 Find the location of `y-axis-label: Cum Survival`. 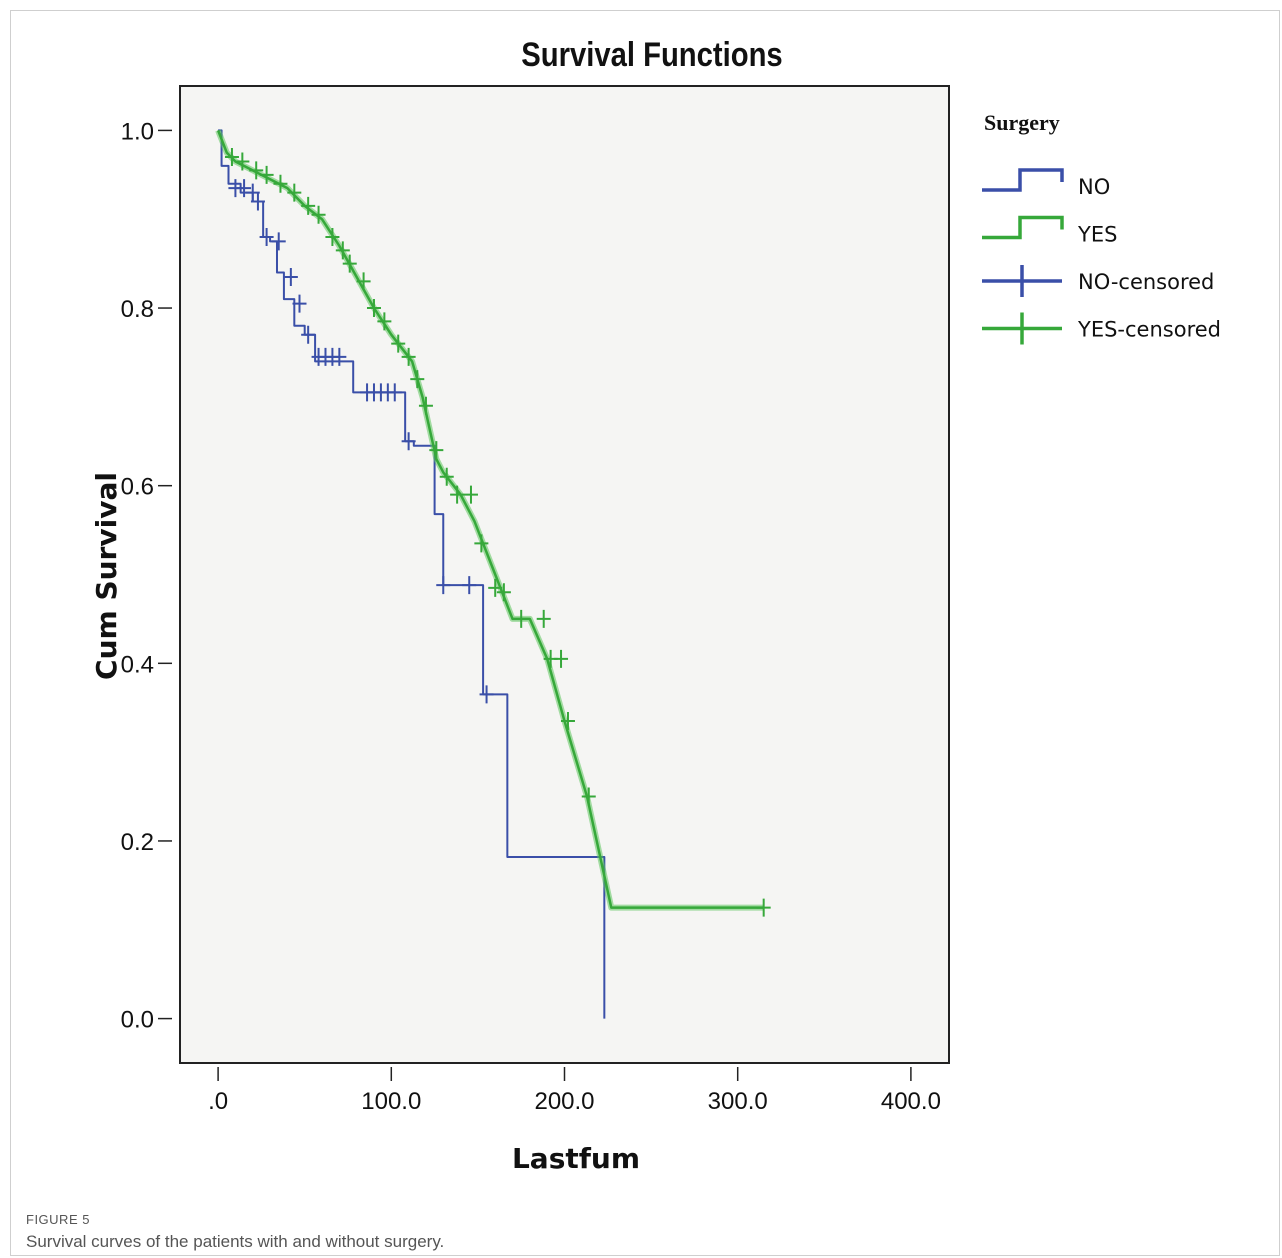

y-axis-label: Cum Survival is located at coordinates (106, 576).